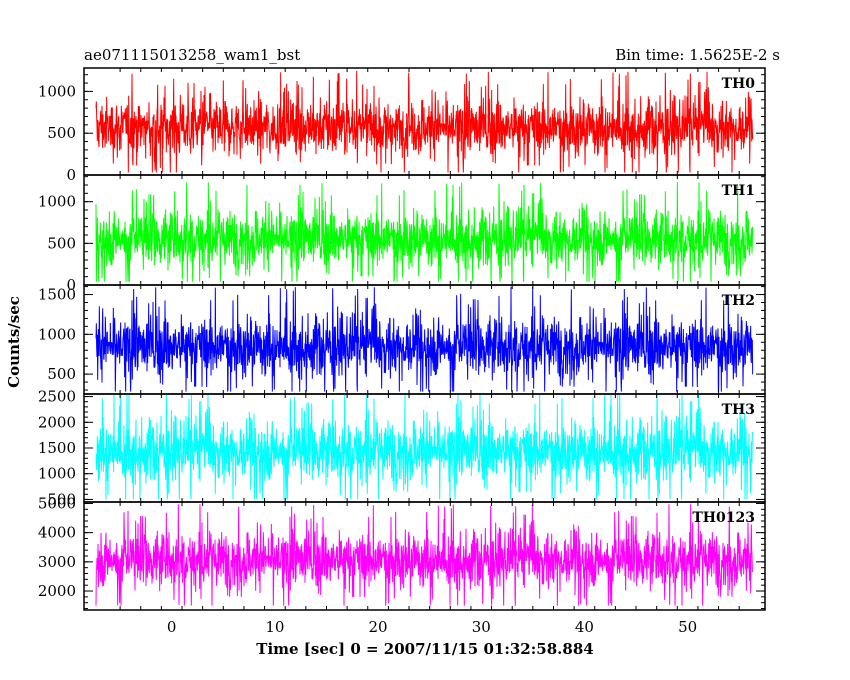 The height and width of the screenshot is (680, 850). Describe the element at coordinates (424, 555) in the screenshot. I see `series-trace-th0123` at that location.